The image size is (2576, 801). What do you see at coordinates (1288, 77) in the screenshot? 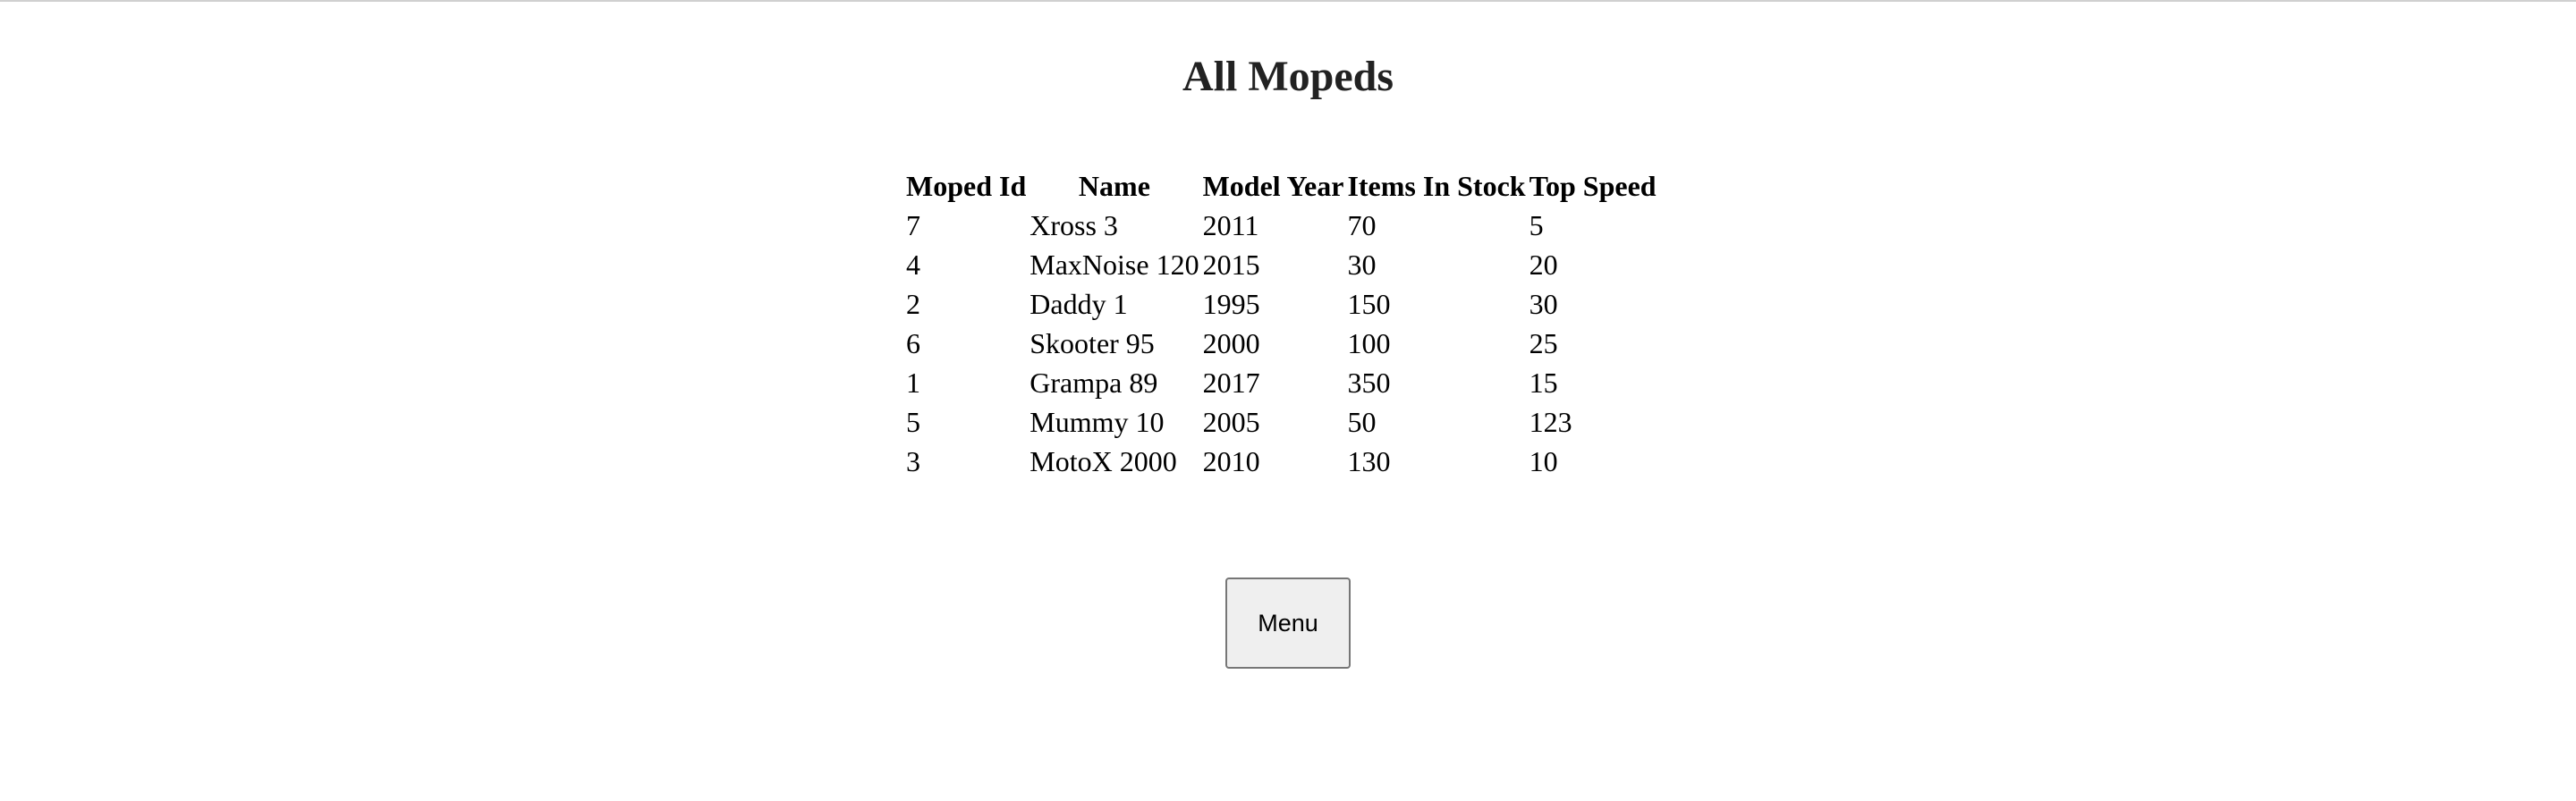
I see `page-title: All Mopeds` at bounding box center [1288, 77].